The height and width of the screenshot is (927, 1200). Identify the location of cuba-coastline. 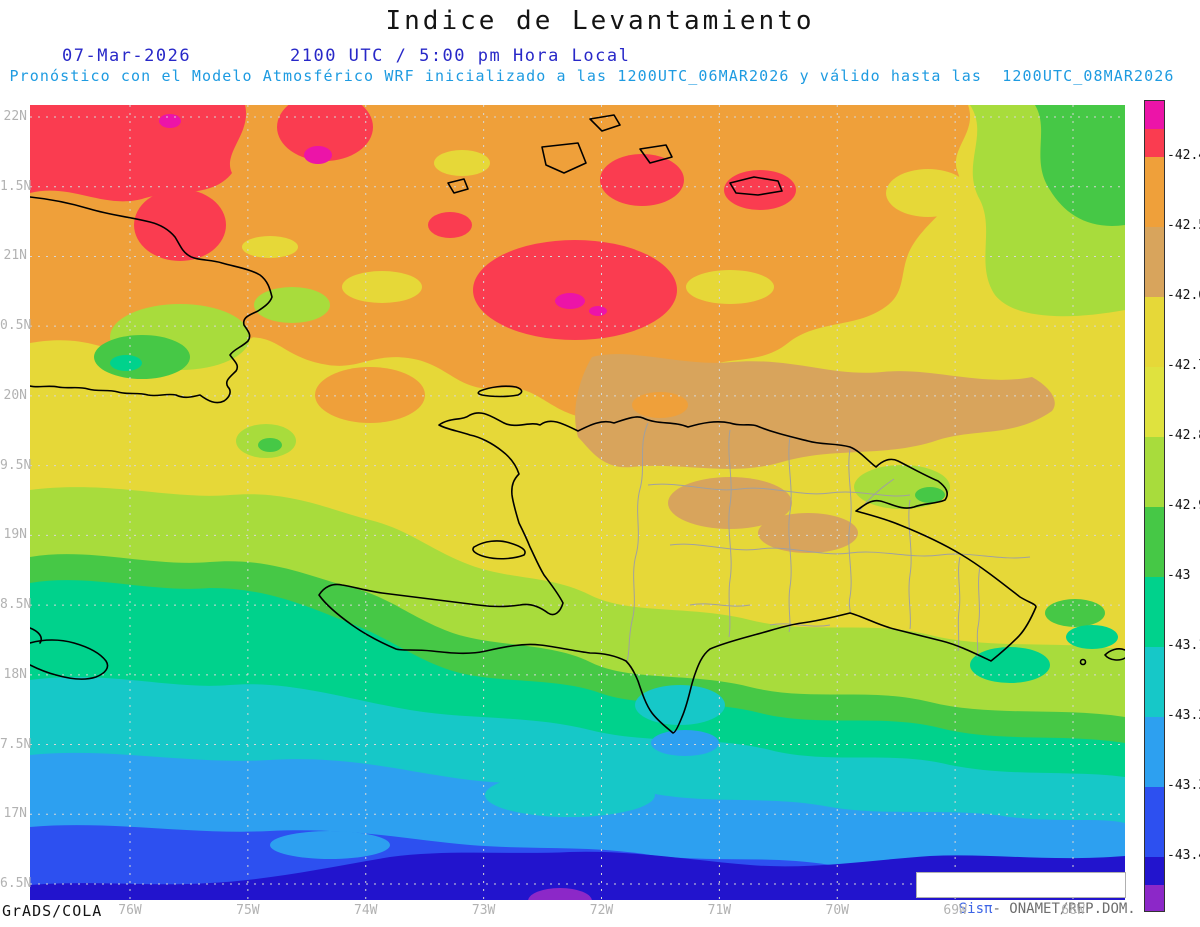
(151, 300).